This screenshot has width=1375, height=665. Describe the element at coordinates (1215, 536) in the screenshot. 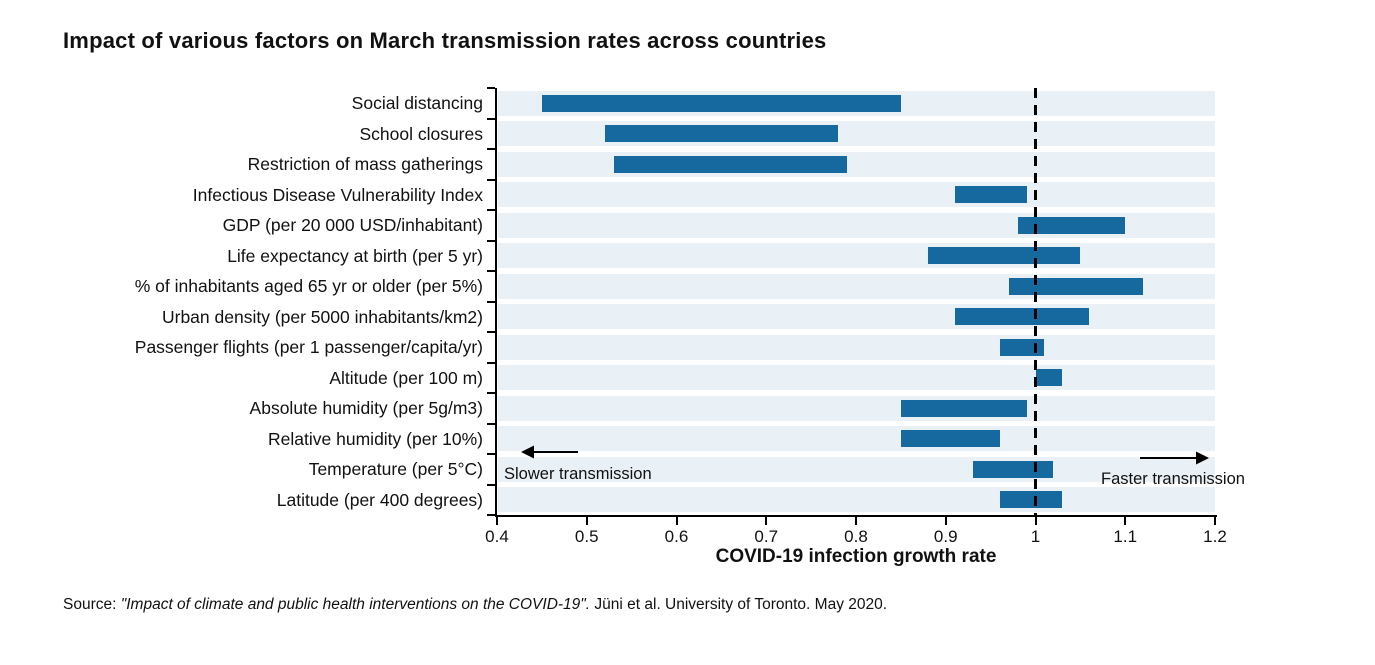

I see `x-tick-label: 1.2` at that location.